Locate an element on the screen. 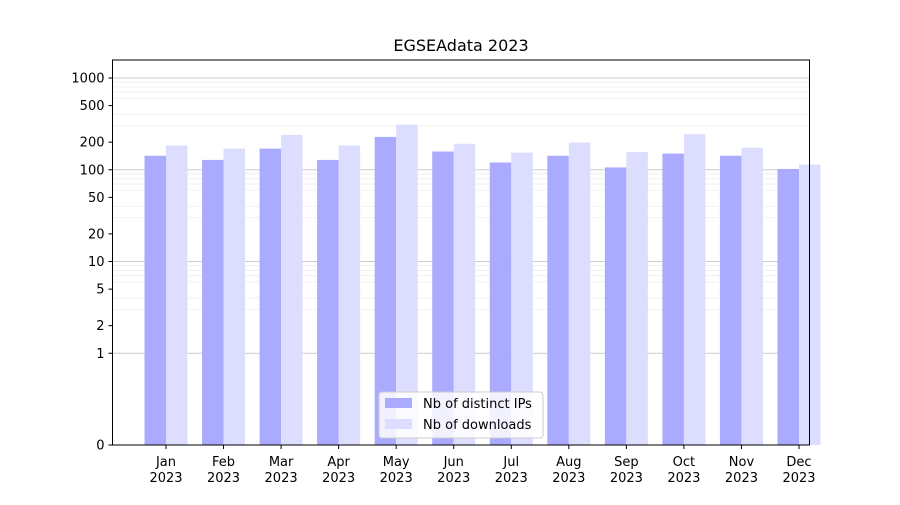  legend-box is located at coordinates (461, 415).